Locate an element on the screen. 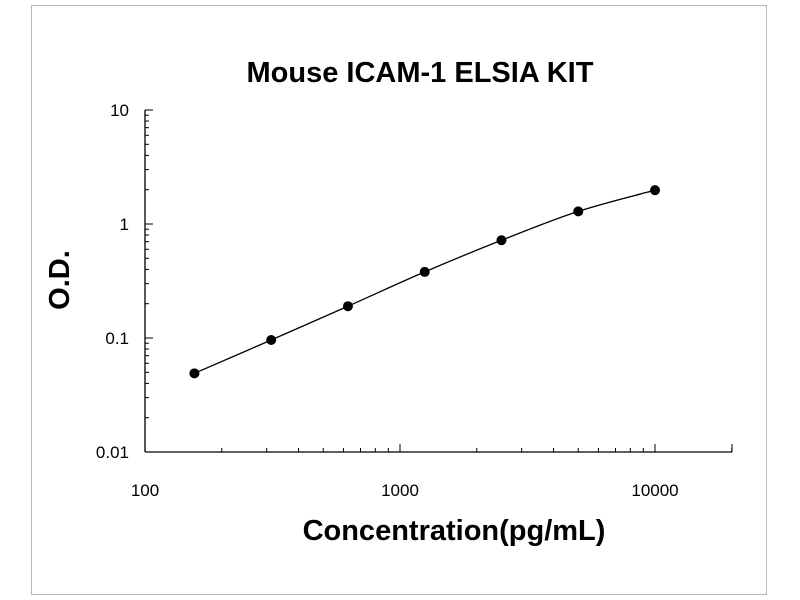  y-tick-label: 10 is located at coordinates (119, 110).